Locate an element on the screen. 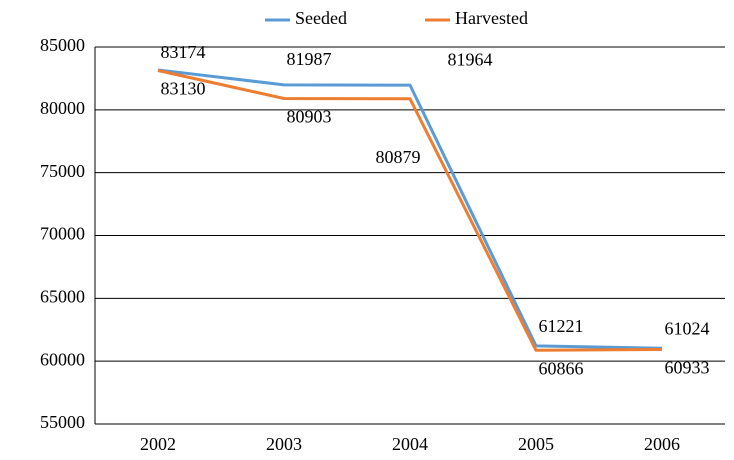  data-label: 60933 is located at coordinates (687, 368).